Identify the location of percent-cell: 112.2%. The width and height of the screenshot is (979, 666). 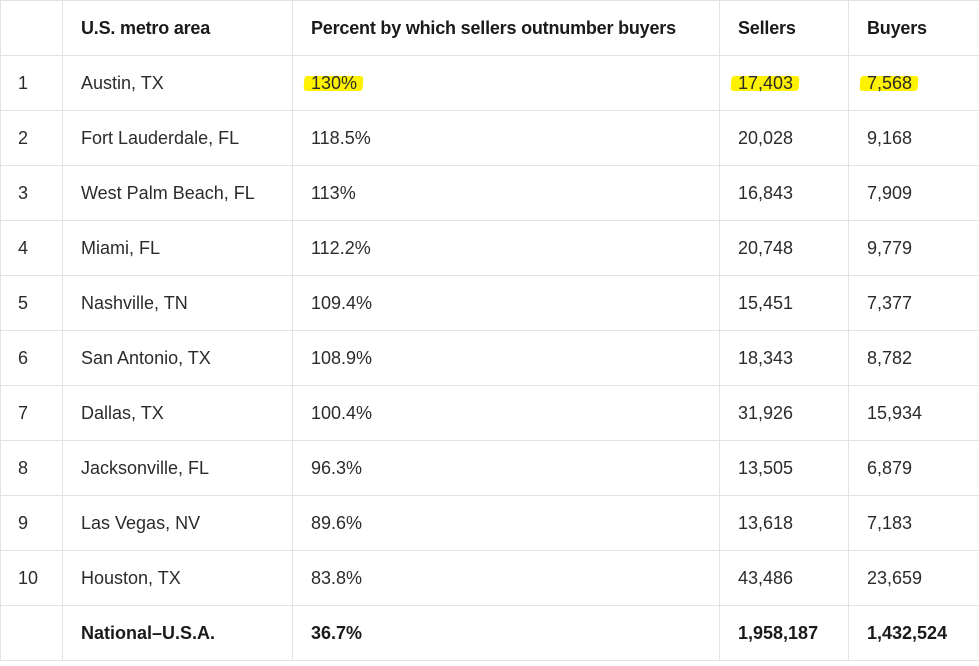
(506, 248).